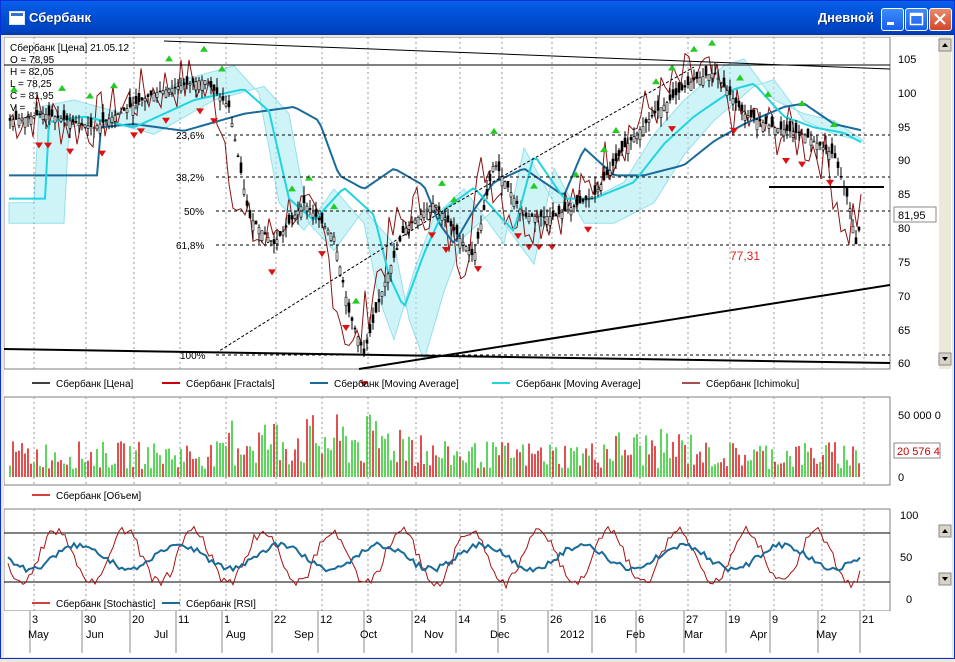 The height and width of the screenshot is (662, 955). What do you see at coordinates (945, 203) in the screenshot?
I see `price-scrollbar` at bounding box center [945, 203].